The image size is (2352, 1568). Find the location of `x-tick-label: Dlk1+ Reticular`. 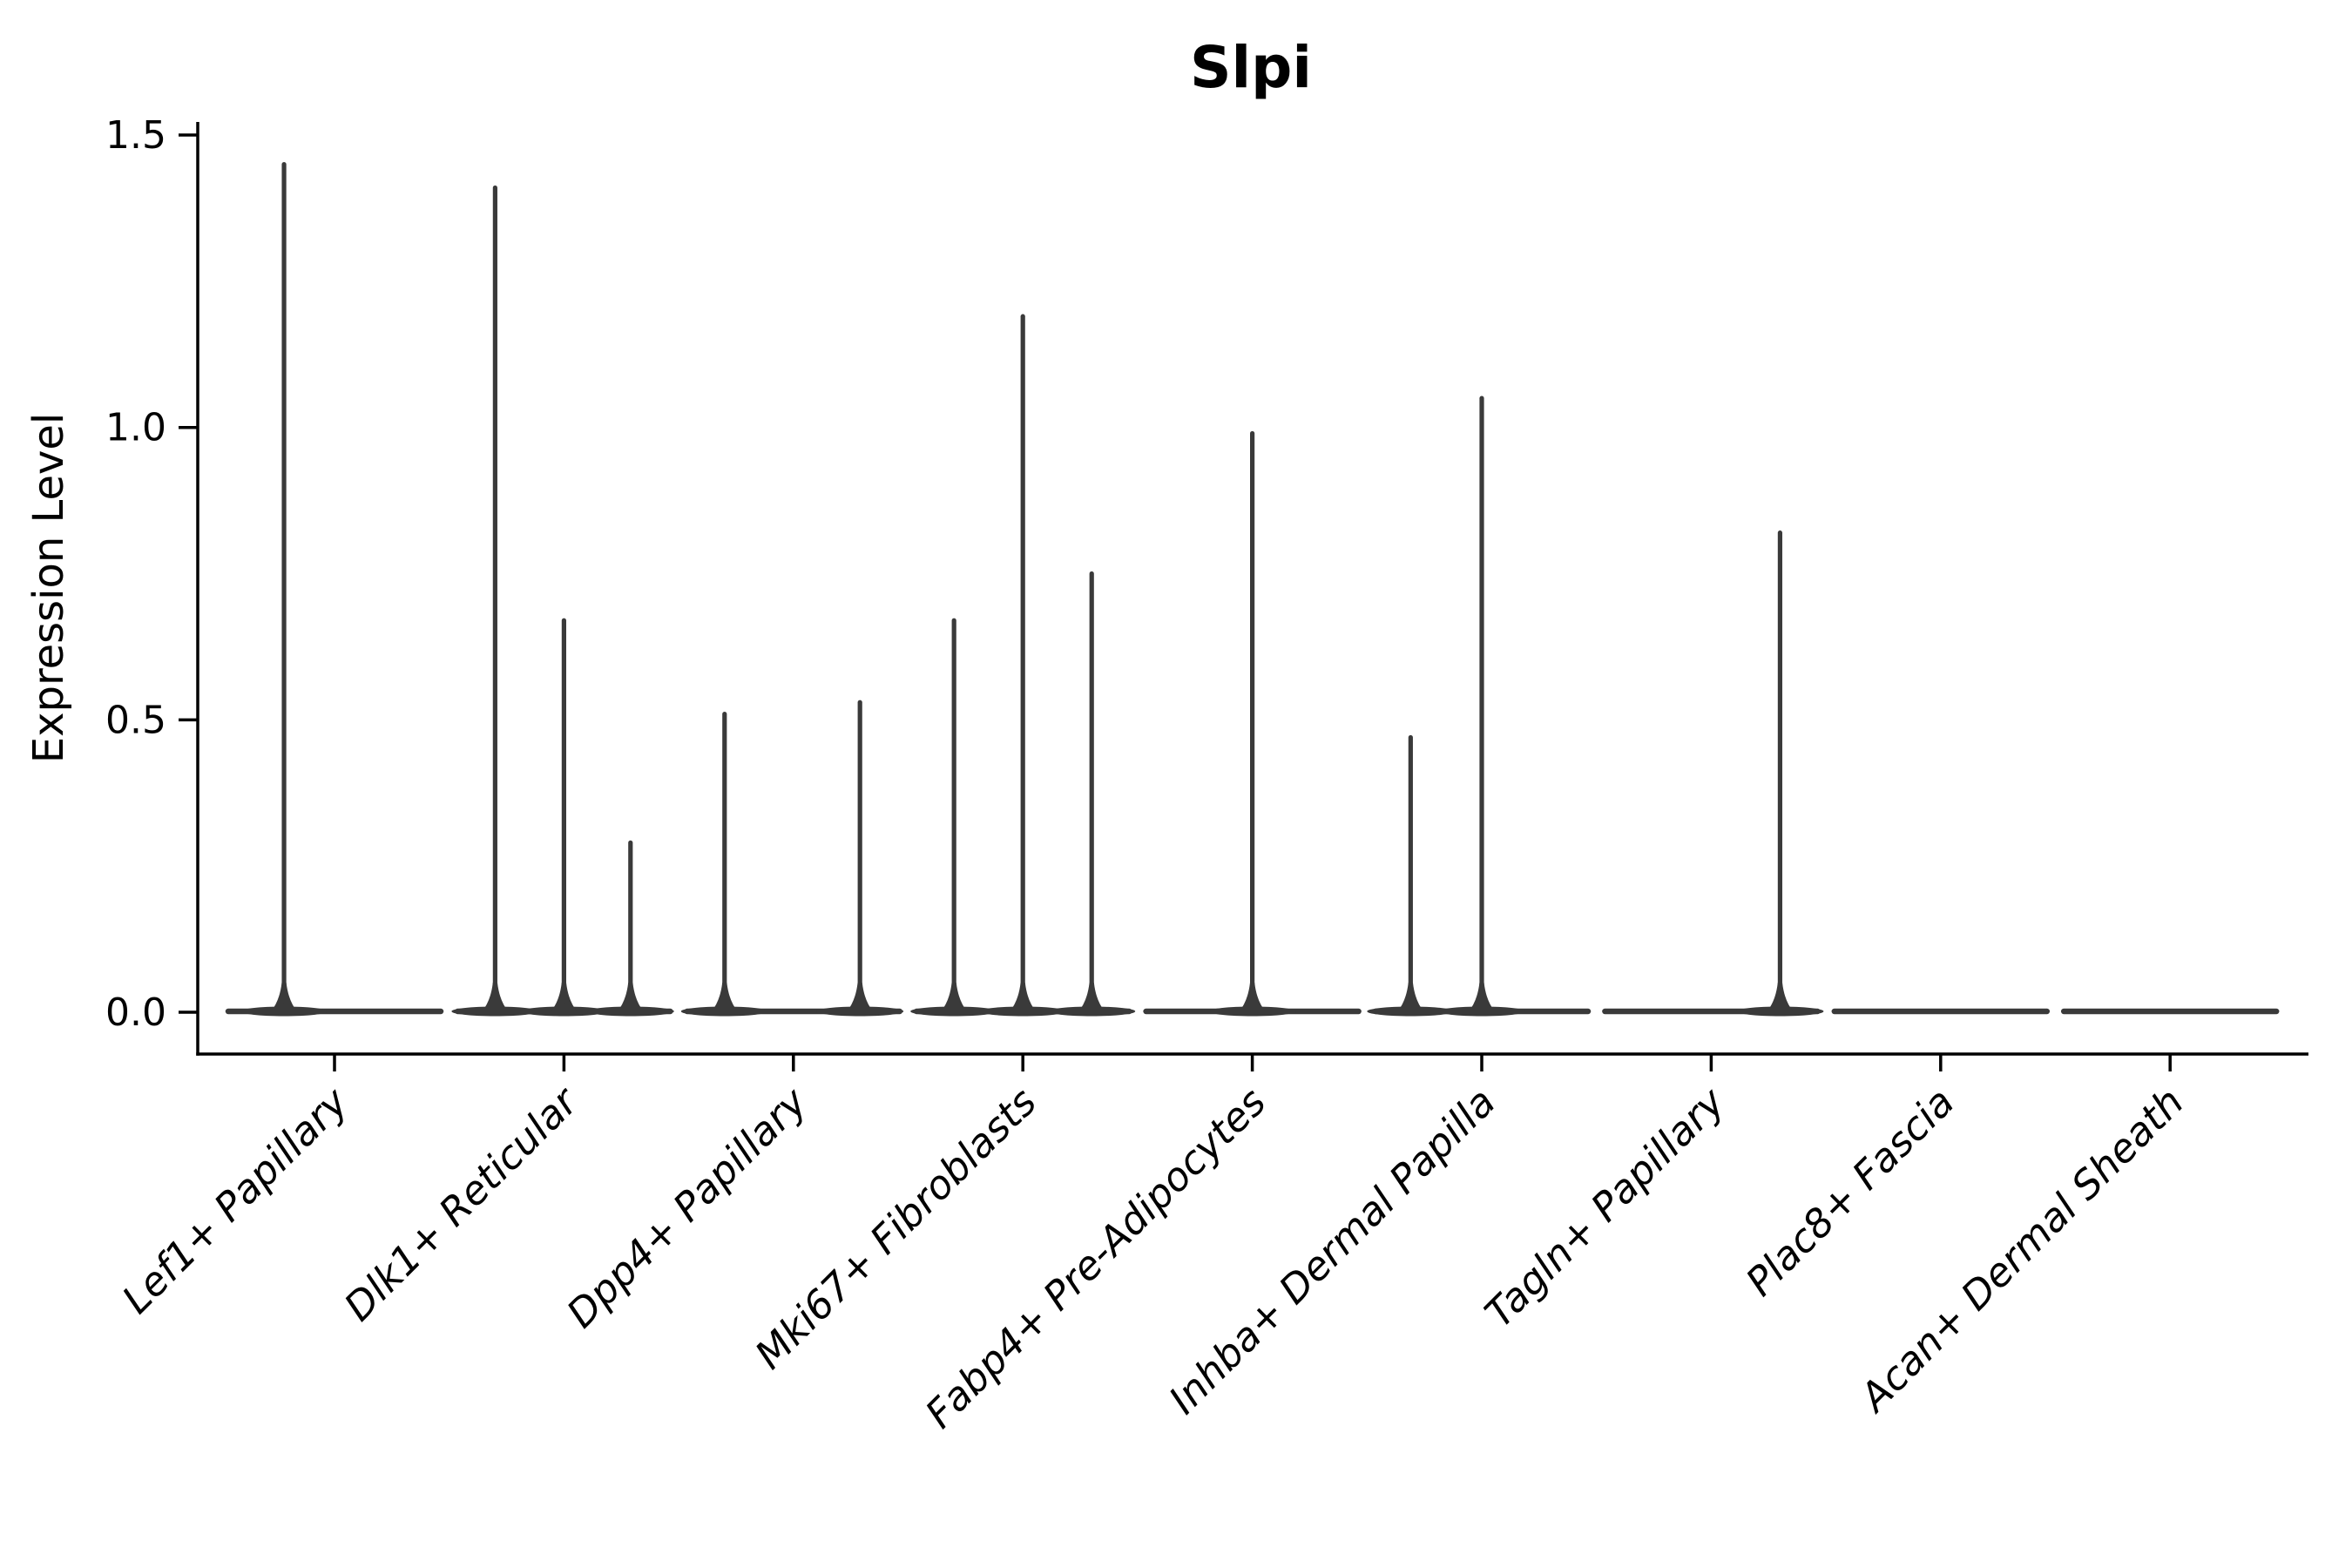

x-tick-label: Dlk1+ Reticular is located at coordinates (461, 1204).